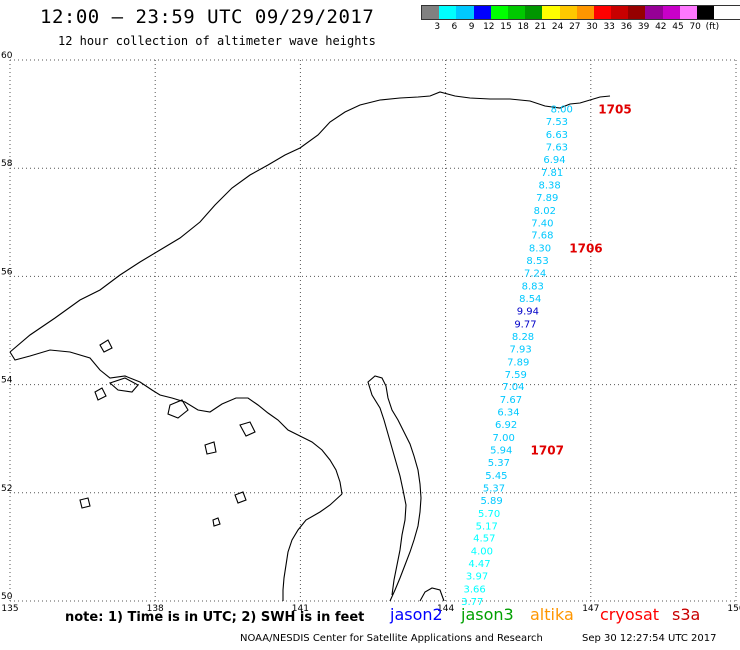  I want to click on wave-height-value: 8.38, so click(550, 185).